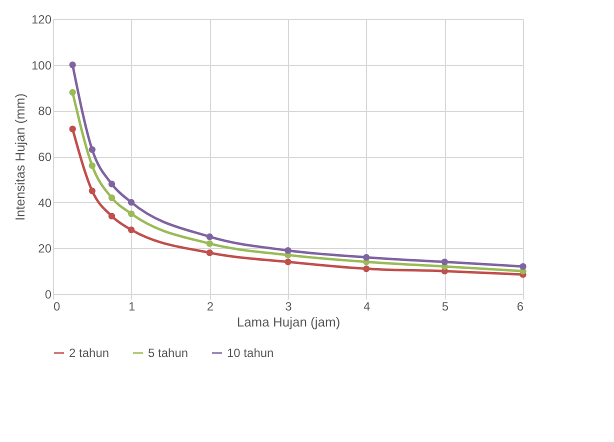 Image resolution: width=614 pixels, height=442 pixels. What do you see at coordinates (520, 307) in the screenshot?
I see `x-tick-label: 6` at bounding box center [520, 307].